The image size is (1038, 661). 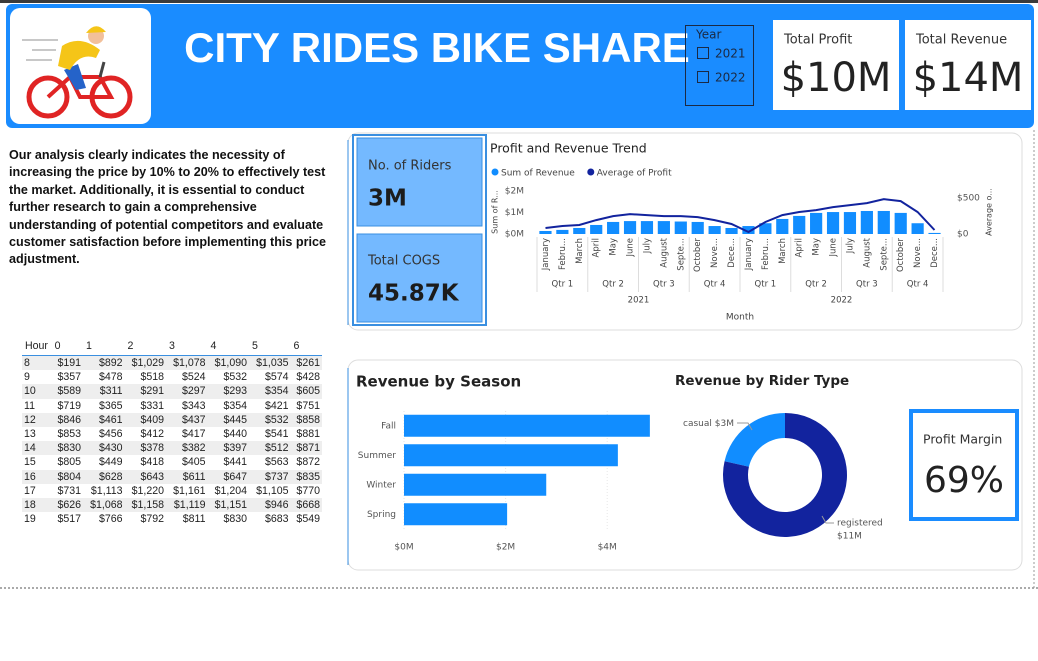 What do you see at coordinates (719, 65) in the screenshot?
I see `year-slicer` at bounding box center [719, 65].